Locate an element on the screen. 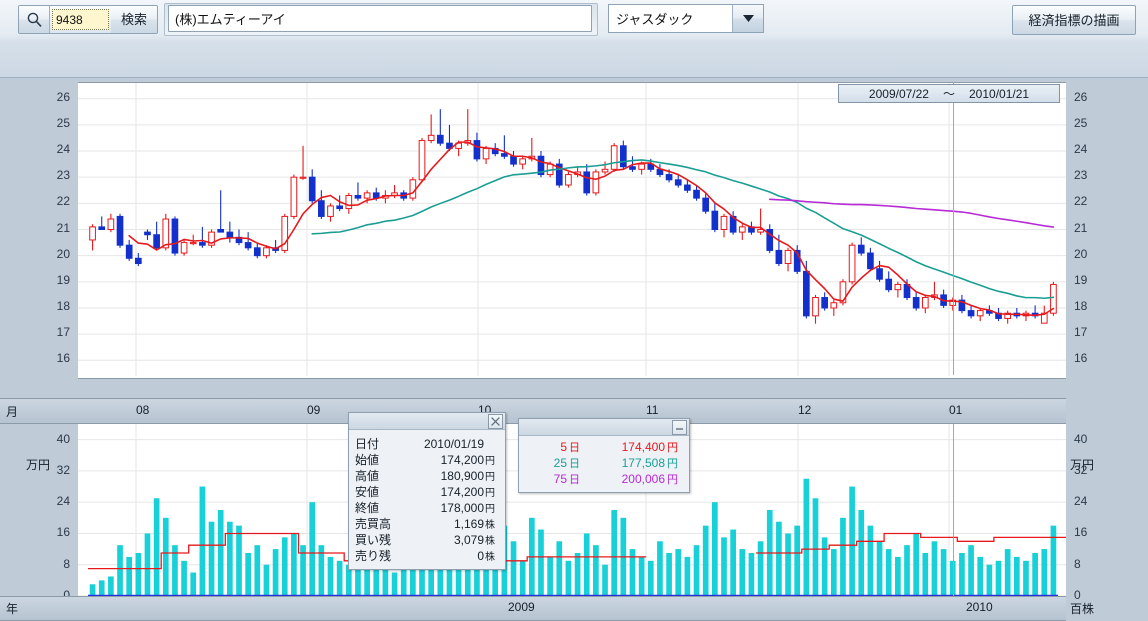 The width and height of the screenshot is (1148, 621). price-tick-label: 23 is located at coordinates (63, 175).